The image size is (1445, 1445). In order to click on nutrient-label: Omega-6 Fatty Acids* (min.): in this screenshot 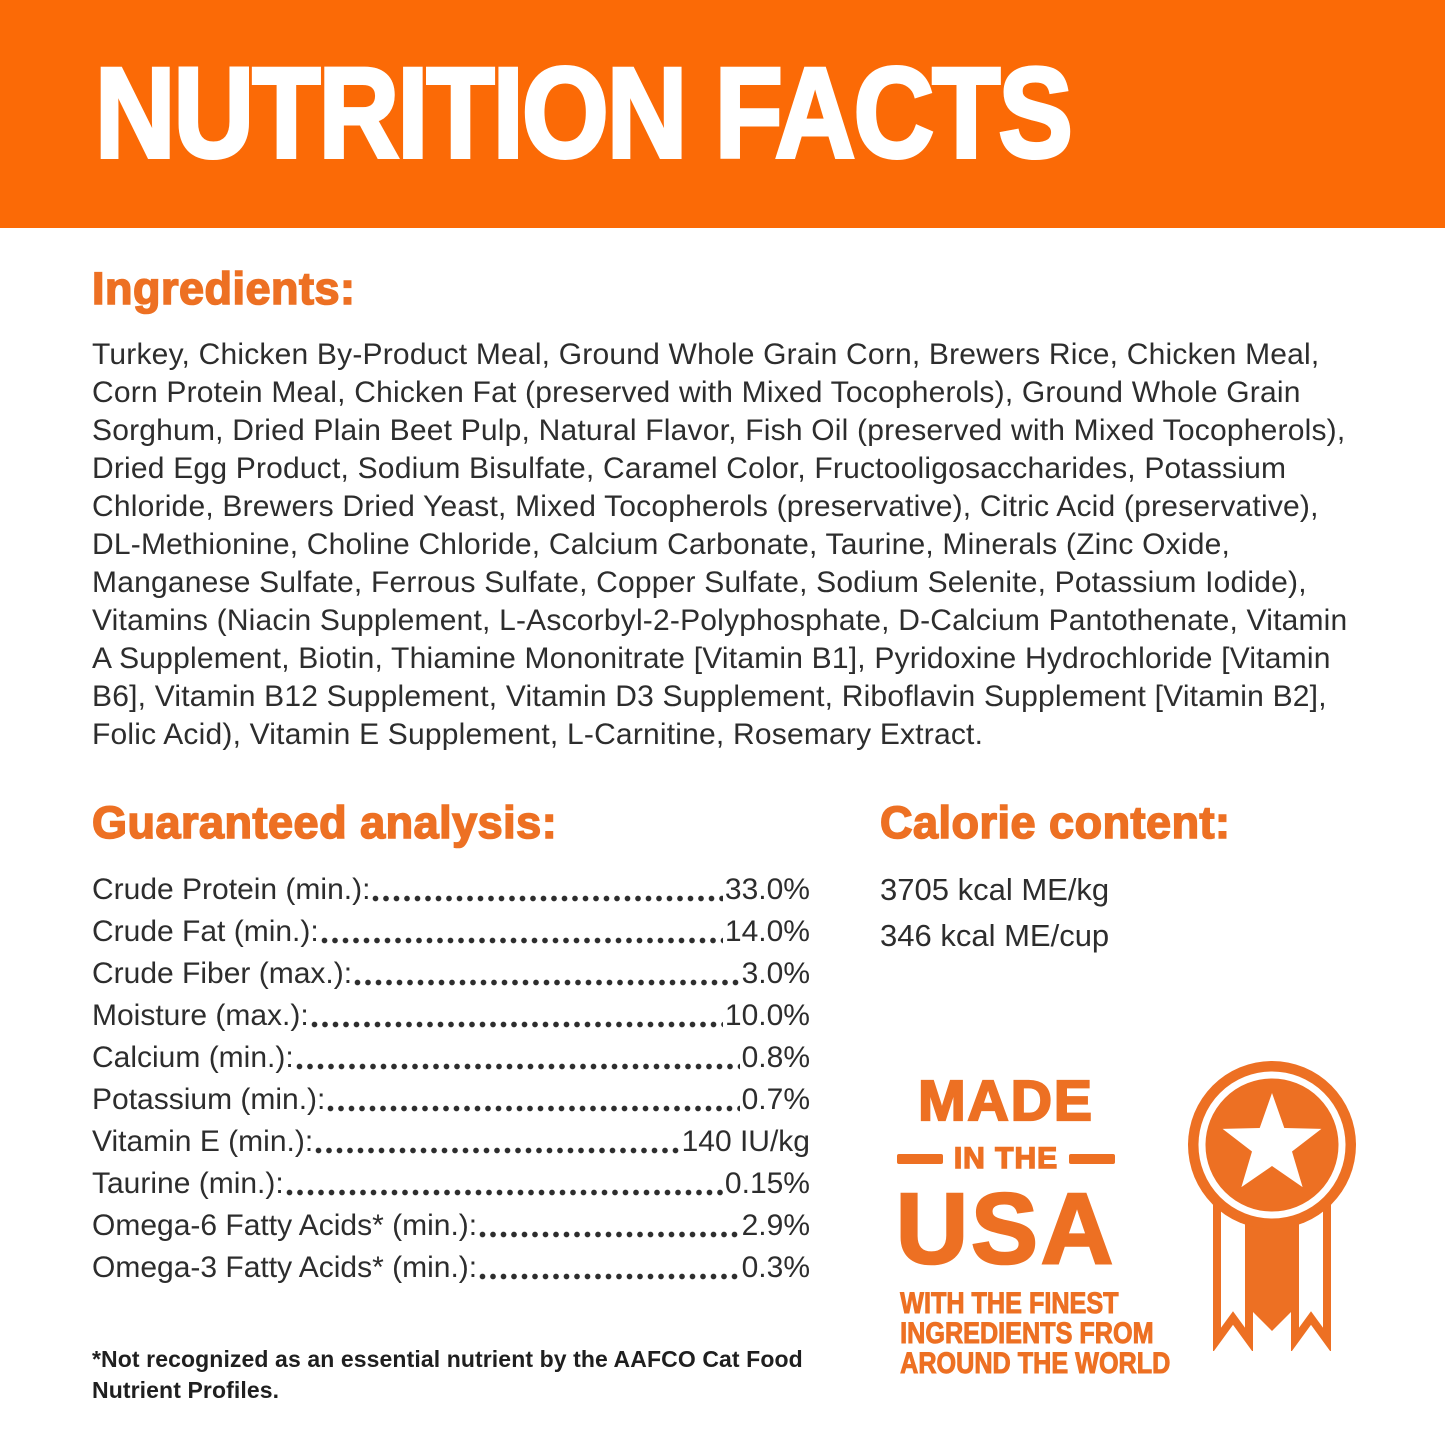, I will do `click(285, 1225)`.